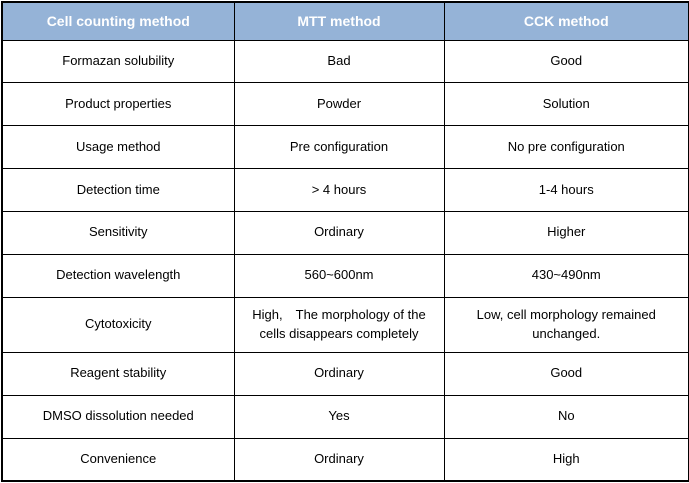 The image size is (689, 483). Describe the element at coordinates (118, 416) in the screenshot. I see `row-label: DMSO dissolution needed` at that location.